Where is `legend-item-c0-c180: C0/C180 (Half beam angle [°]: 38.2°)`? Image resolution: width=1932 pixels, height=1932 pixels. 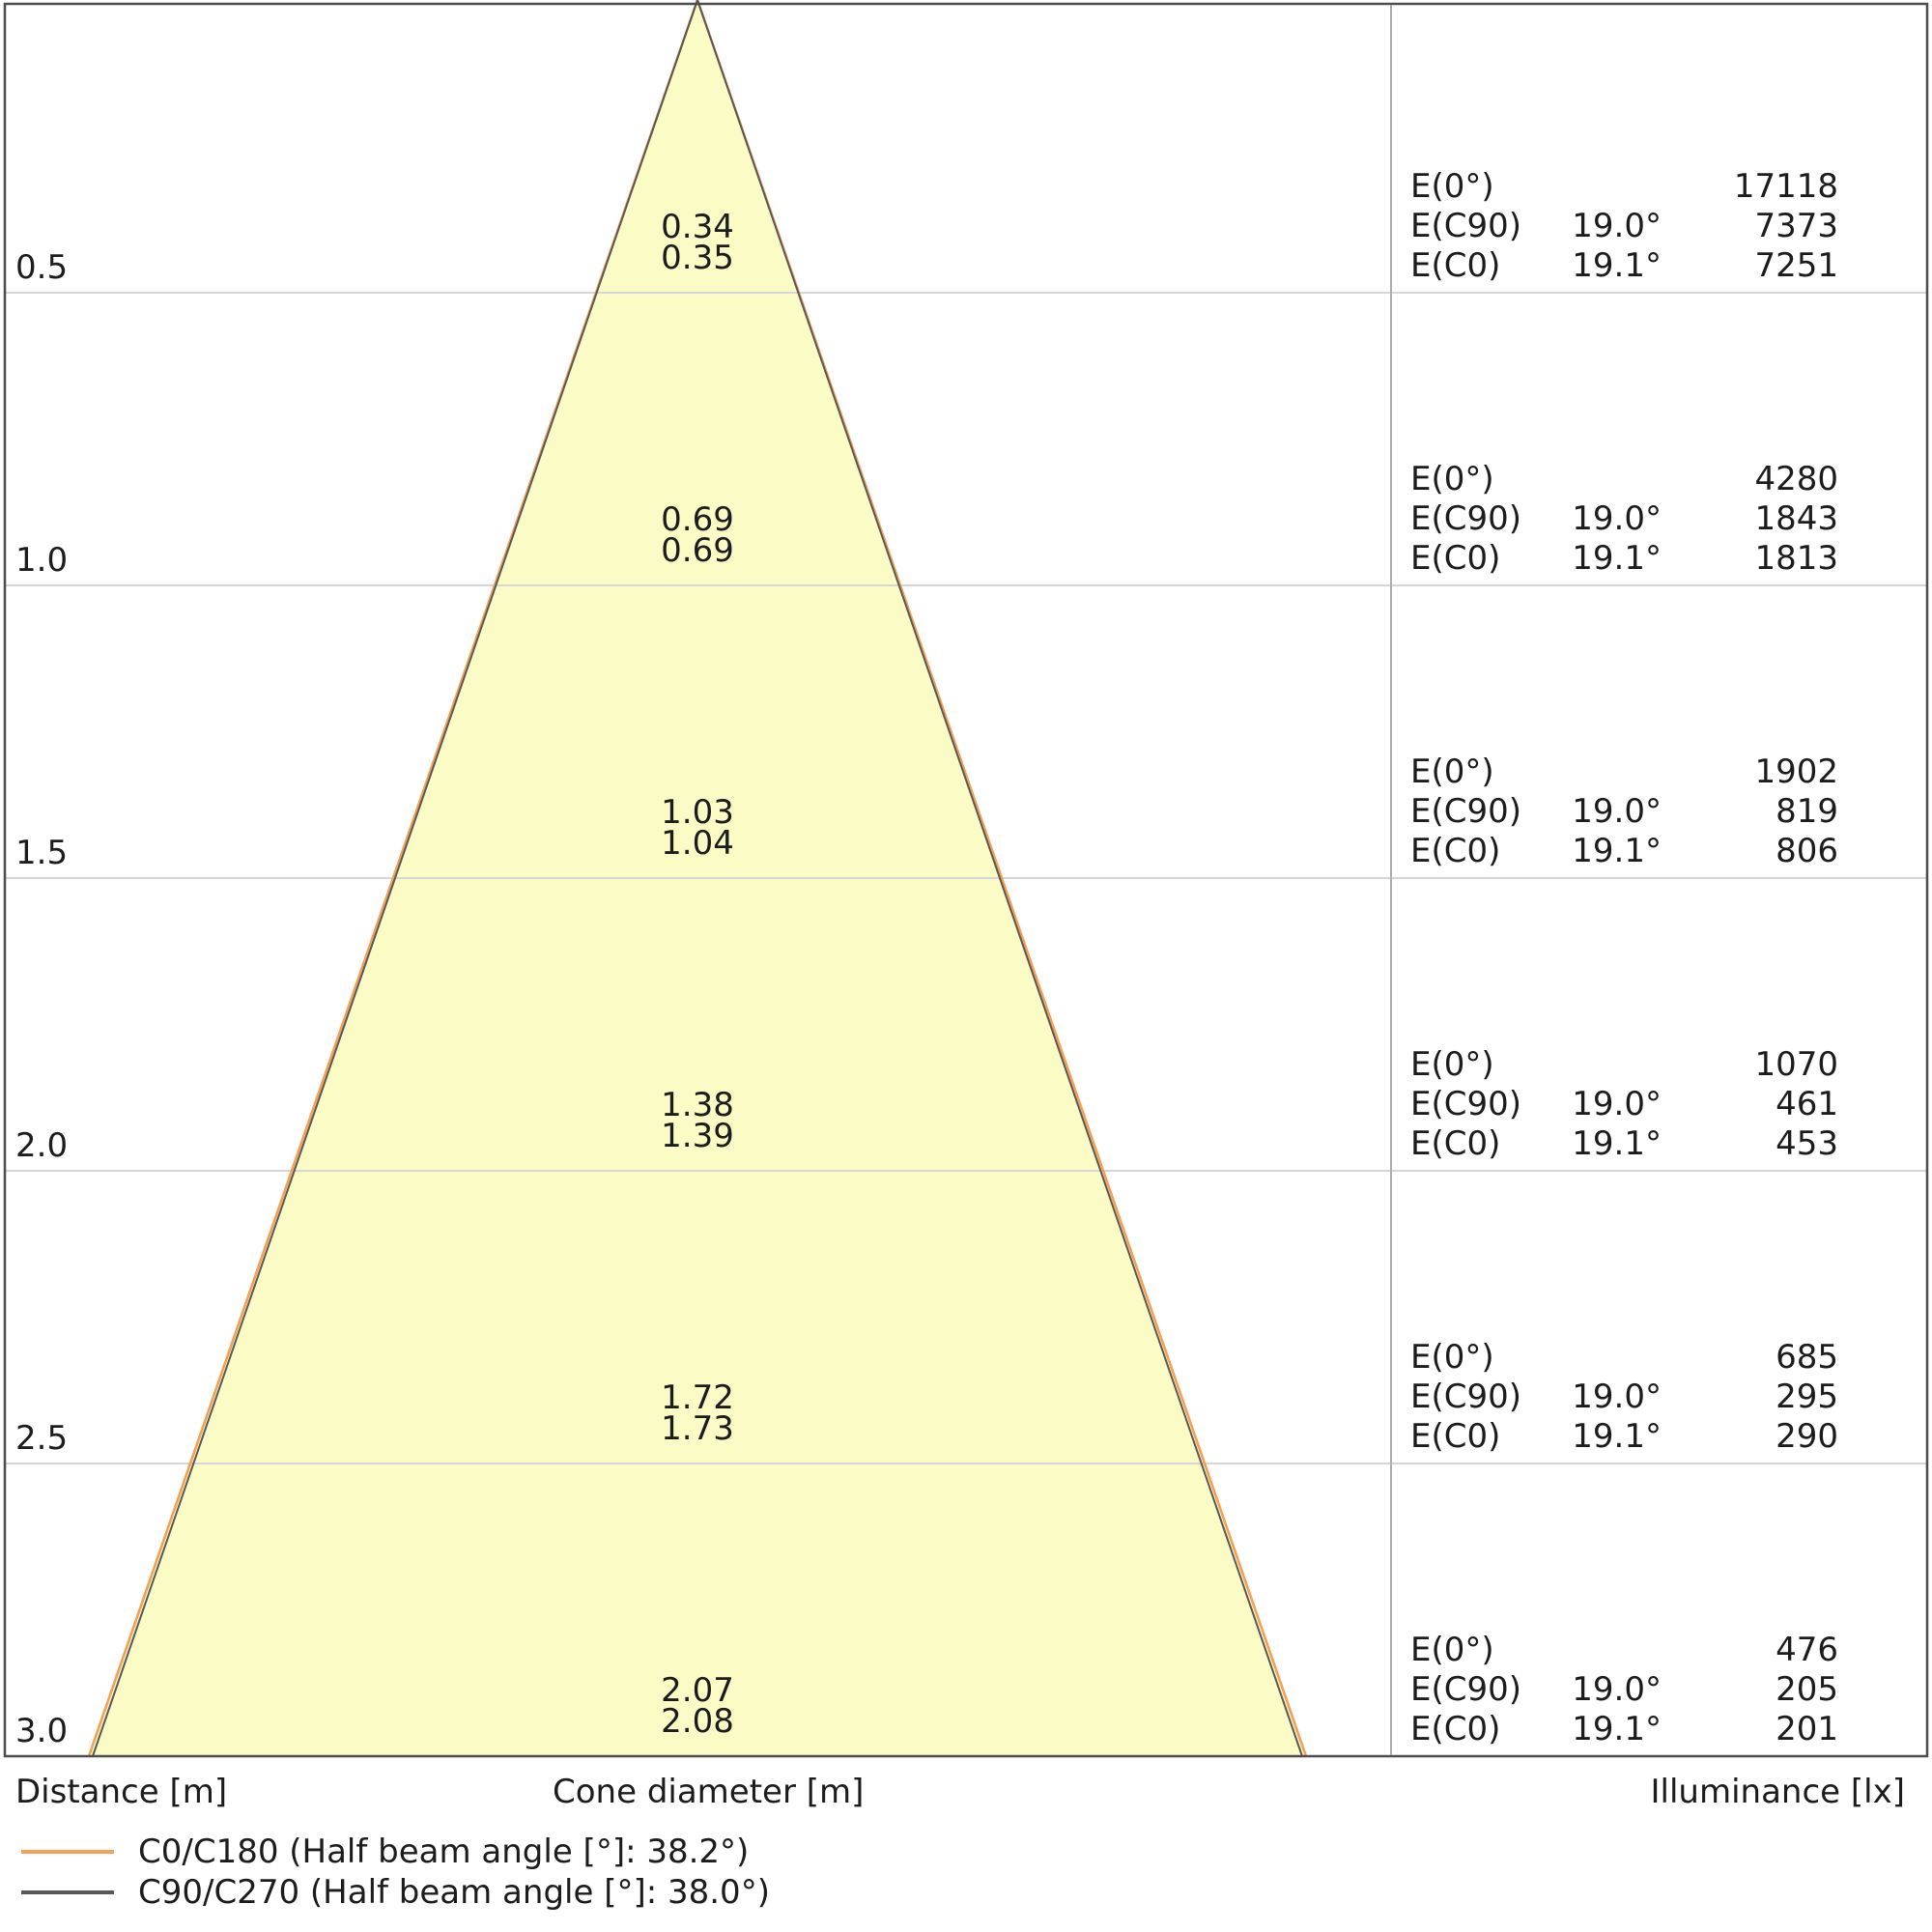
legend-item-c0-c180: C0/C180 (Half beam angle [°]: 38.2°) is located at coordinates (966, 1852).